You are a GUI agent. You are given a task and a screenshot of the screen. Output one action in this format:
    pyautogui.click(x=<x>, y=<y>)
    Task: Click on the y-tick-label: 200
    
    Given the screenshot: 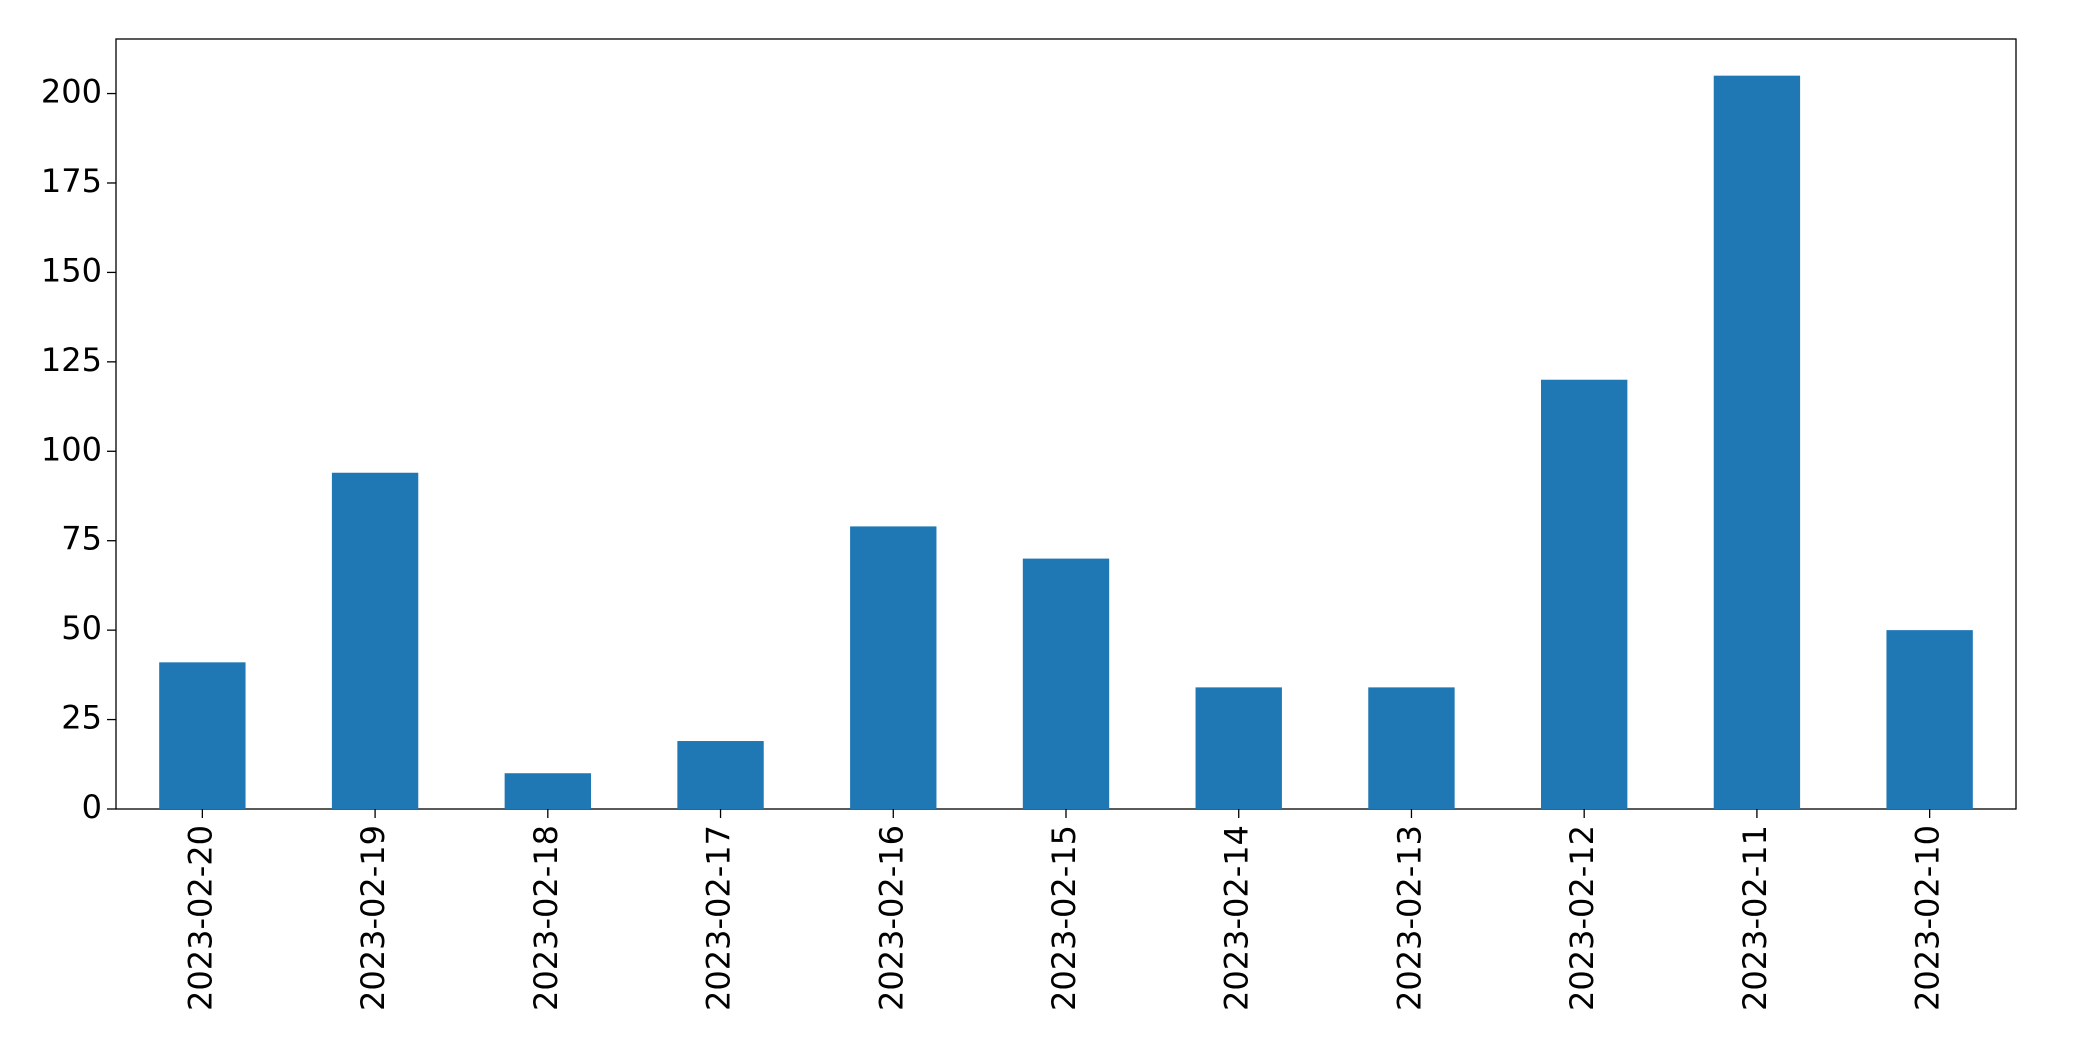 What is the action you would take?
    pyautogui.click(x=71, y=92)
    